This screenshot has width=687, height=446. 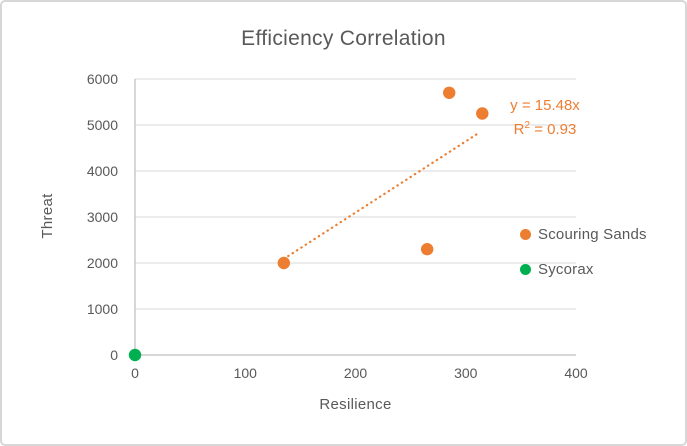 What do you see at coordinates (592, 234) in the screenshot?
I see `legend-label: Scouring Sands` at bounding box center [592, 234].